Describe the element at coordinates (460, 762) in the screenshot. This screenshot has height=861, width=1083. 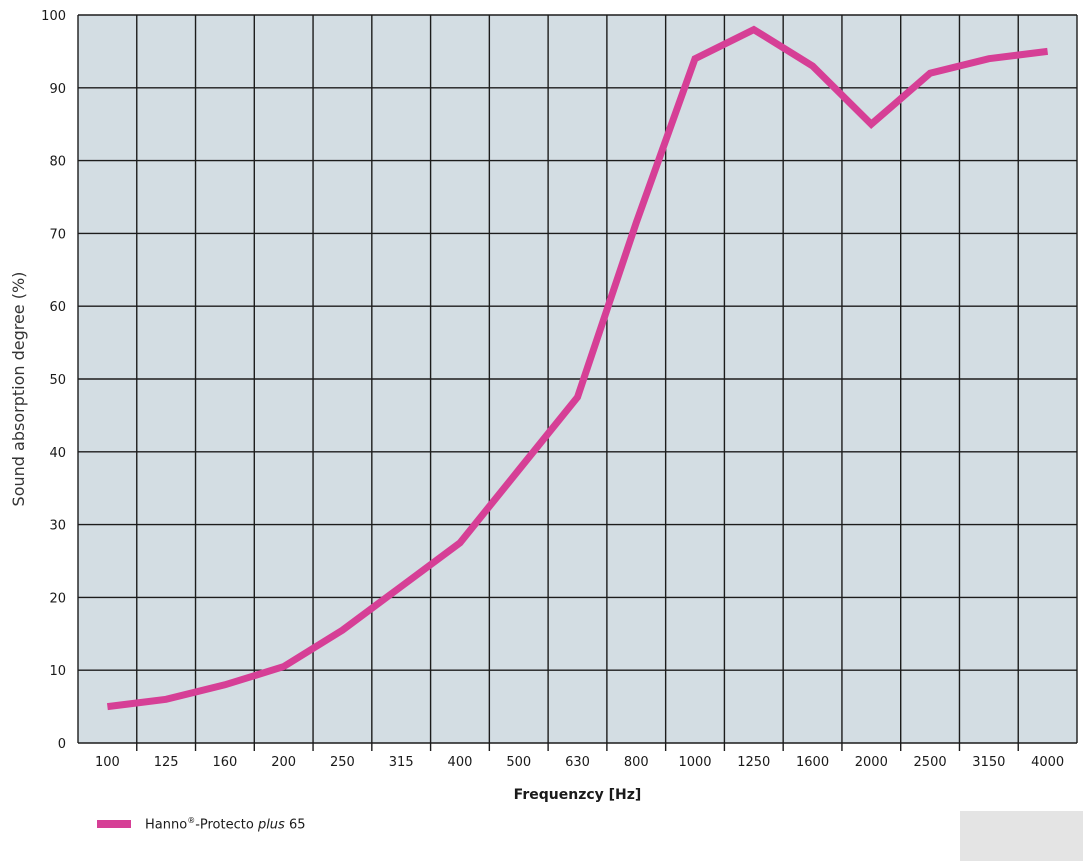
I see `x-tick-label: 400` at that location.